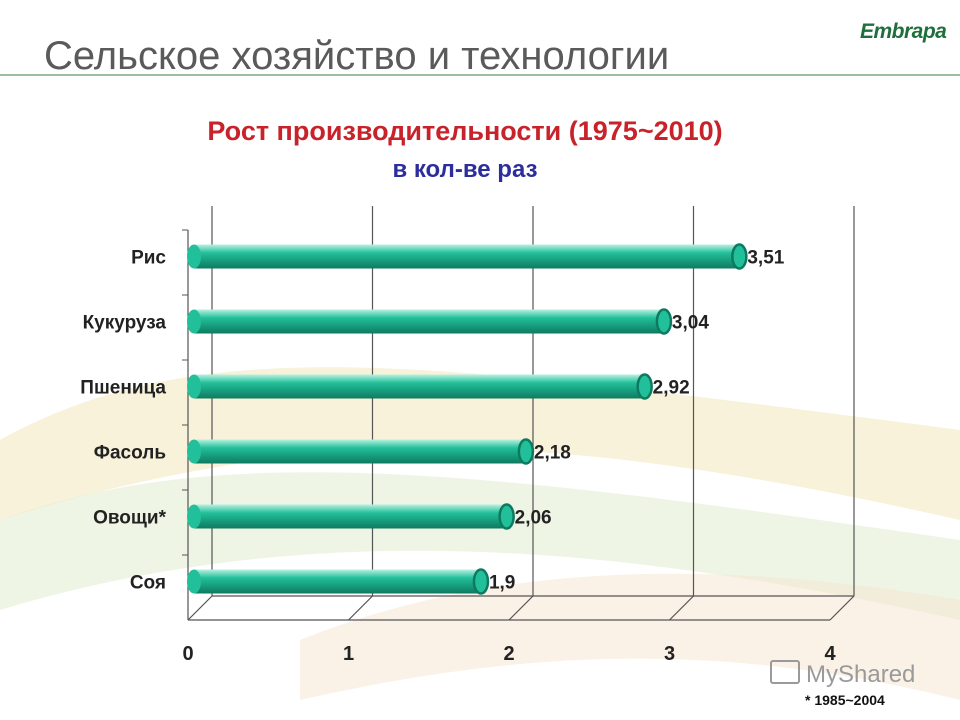 The height and width of the screenshot is (720, 960). I want to click on slide-title: Сельское хозяйство и технологии, so click(357, 56).